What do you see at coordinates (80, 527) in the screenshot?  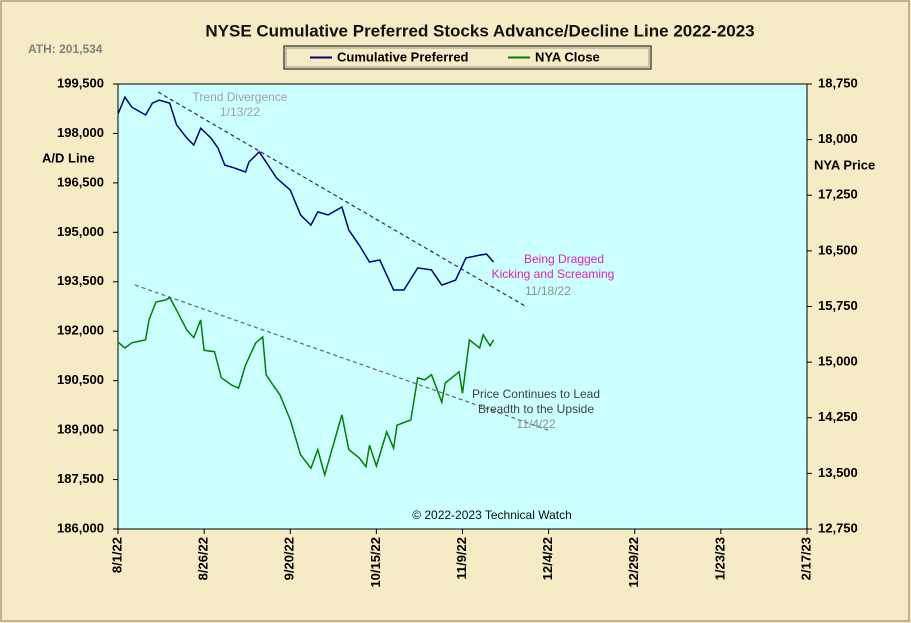 I see `y-tick-label: 186,000` at bounding box center [80, 527].